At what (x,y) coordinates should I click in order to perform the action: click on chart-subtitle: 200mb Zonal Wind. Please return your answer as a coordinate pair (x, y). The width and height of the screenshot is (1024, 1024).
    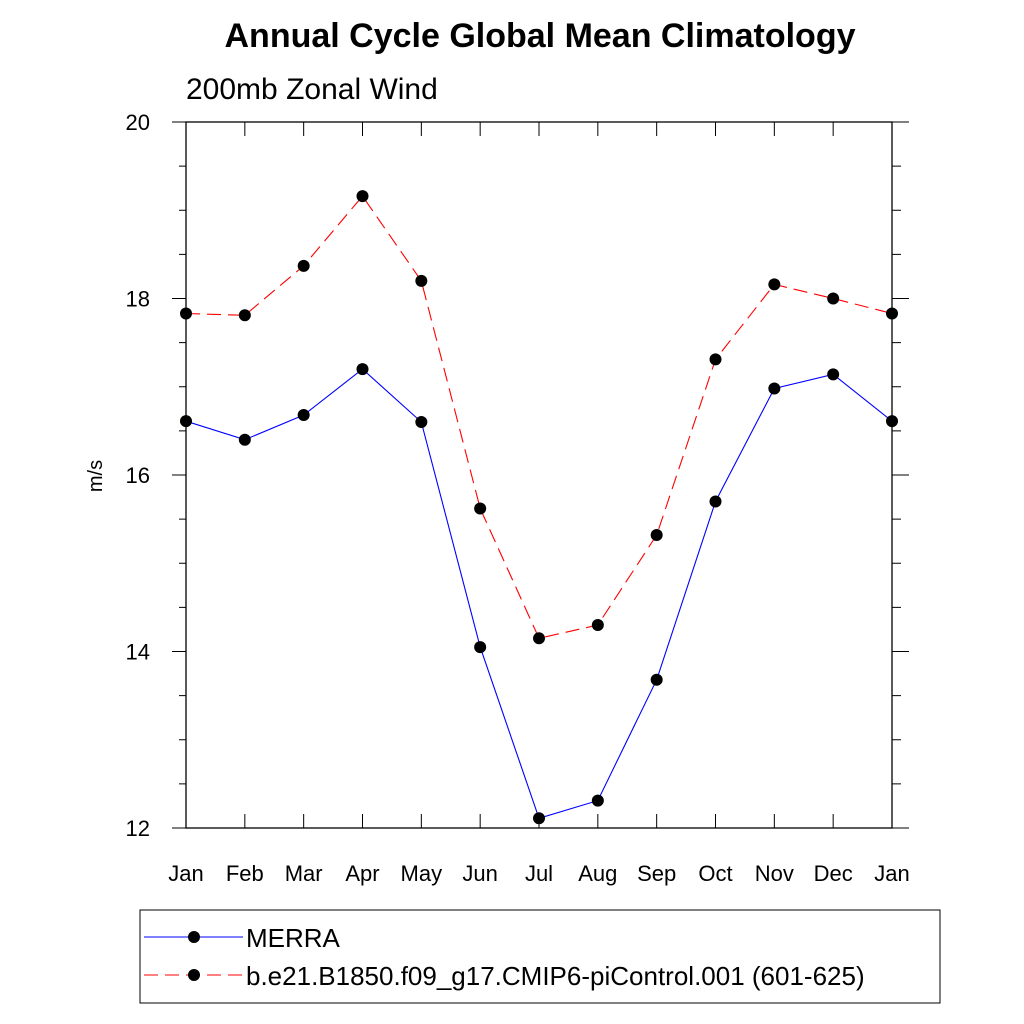
    Looking at the image, I should click on (312, 89).